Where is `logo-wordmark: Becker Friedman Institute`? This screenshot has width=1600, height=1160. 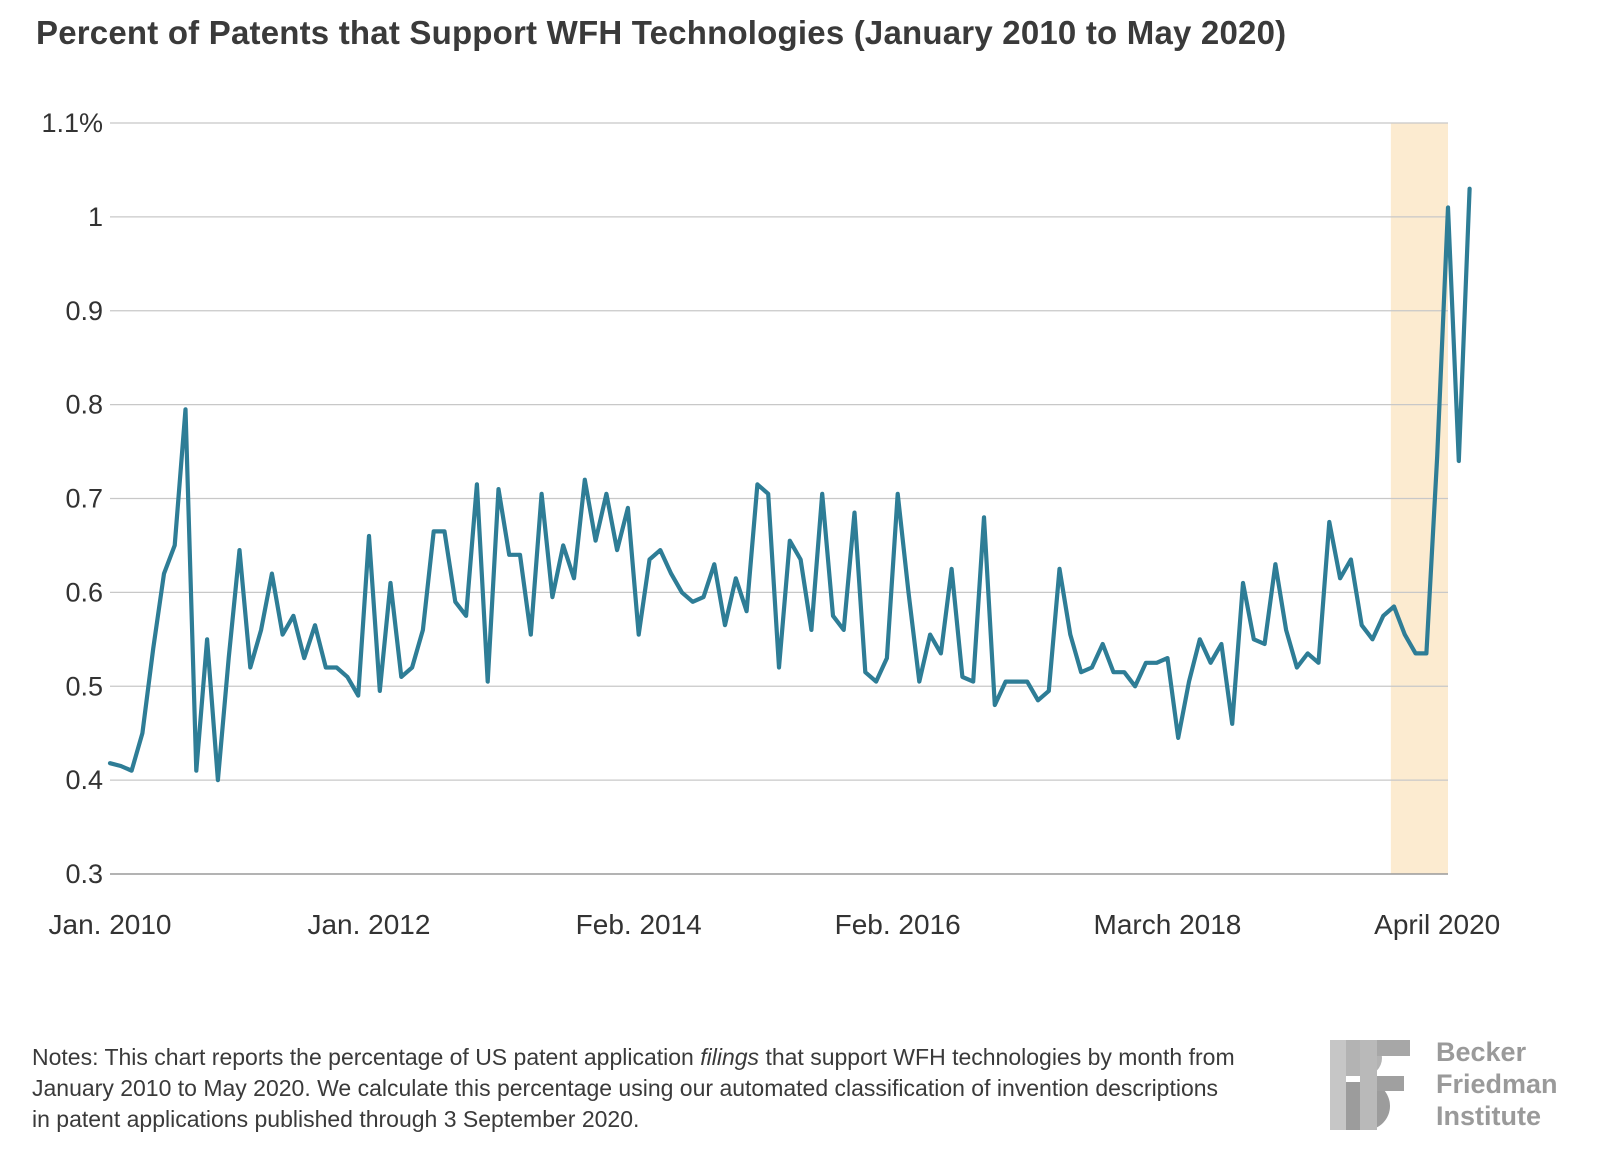 logo-wordmark: Becker Friedman Institute is located at coordinates (1497, 1084).